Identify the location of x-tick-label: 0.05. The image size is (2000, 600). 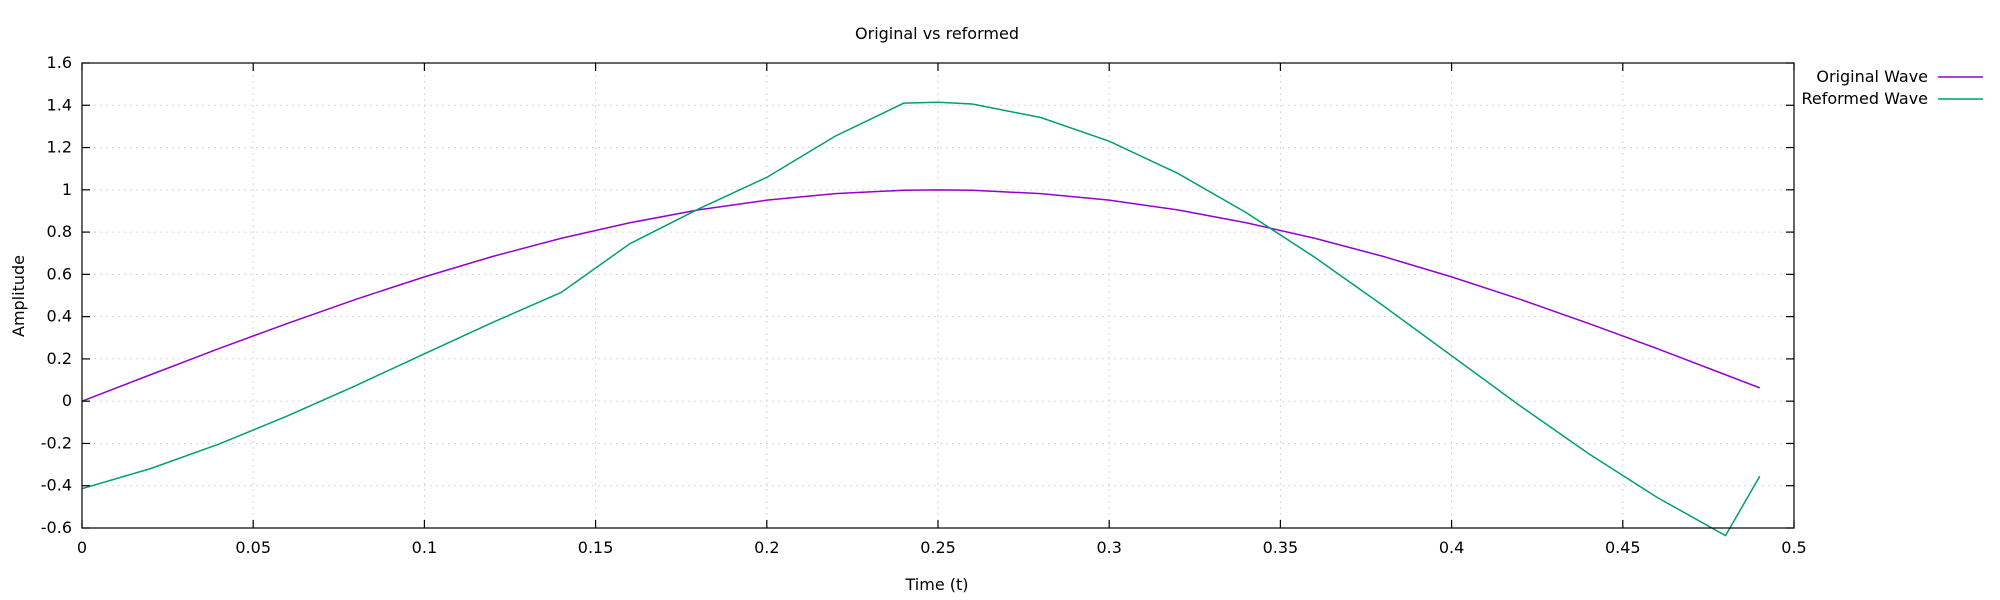
(253, 547).